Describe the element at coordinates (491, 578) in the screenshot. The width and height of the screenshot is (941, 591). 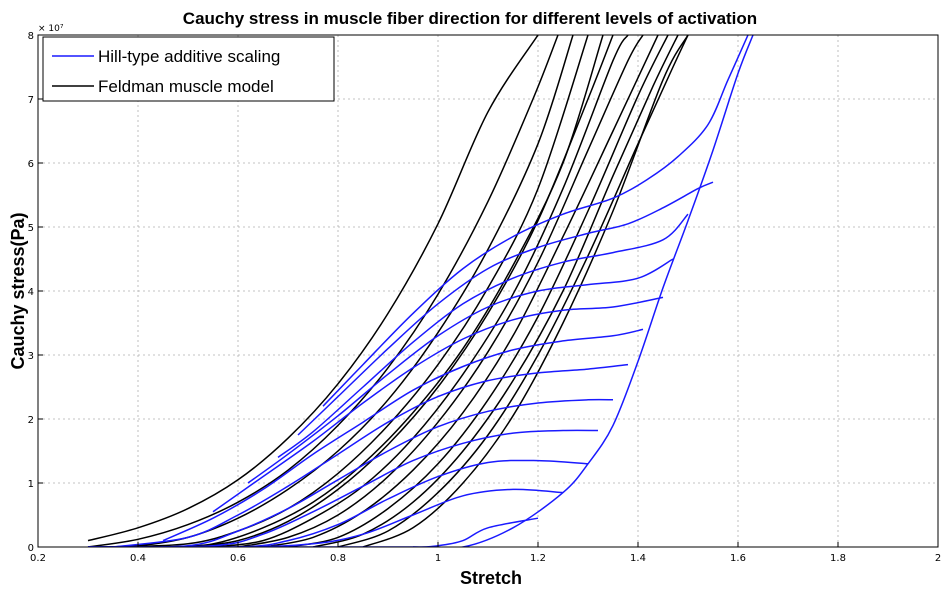
I see `x-axis-label: Stretch` at that location.